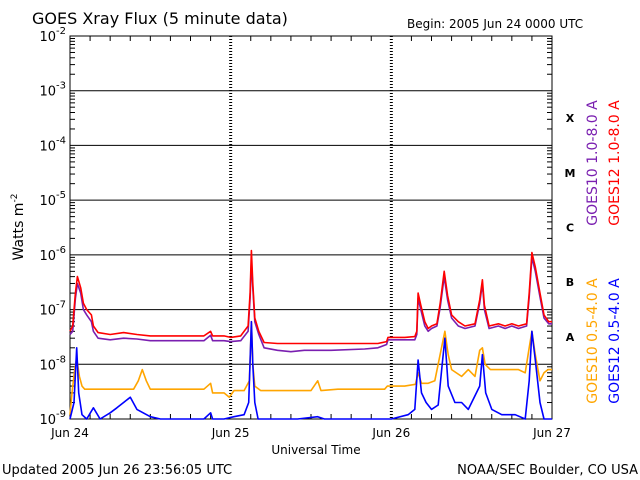  I want to click on flare-class-labels: A B C M X, so click(570, 228).